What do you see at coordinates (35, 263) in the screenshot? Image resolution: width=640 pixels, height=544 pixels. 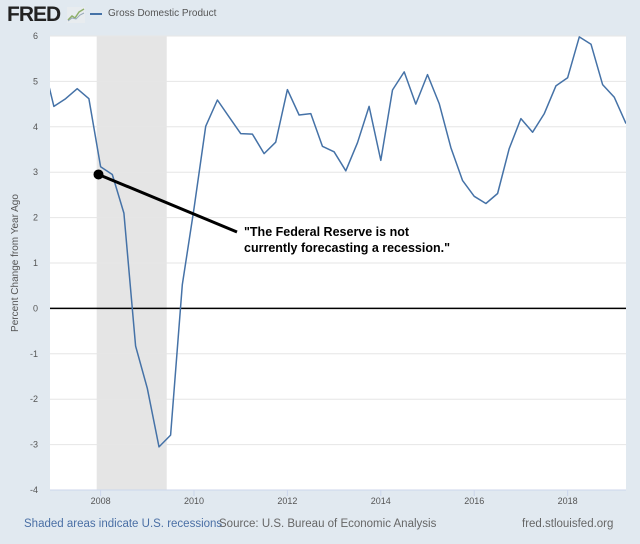 I see `y-tick-label: 1` at bounding box center [35, 263].